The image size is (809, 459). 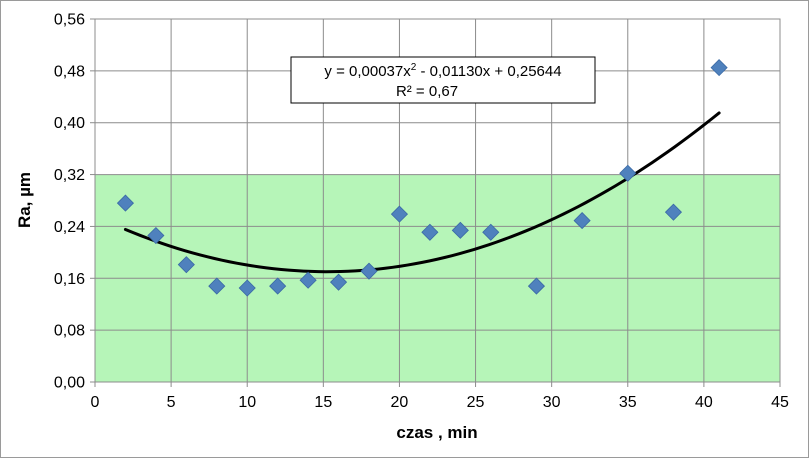 What do you see at coordinates (69, 331) in the screenshot?
I see `y-tick-label: 0,08` at bounding box center [69, 331].